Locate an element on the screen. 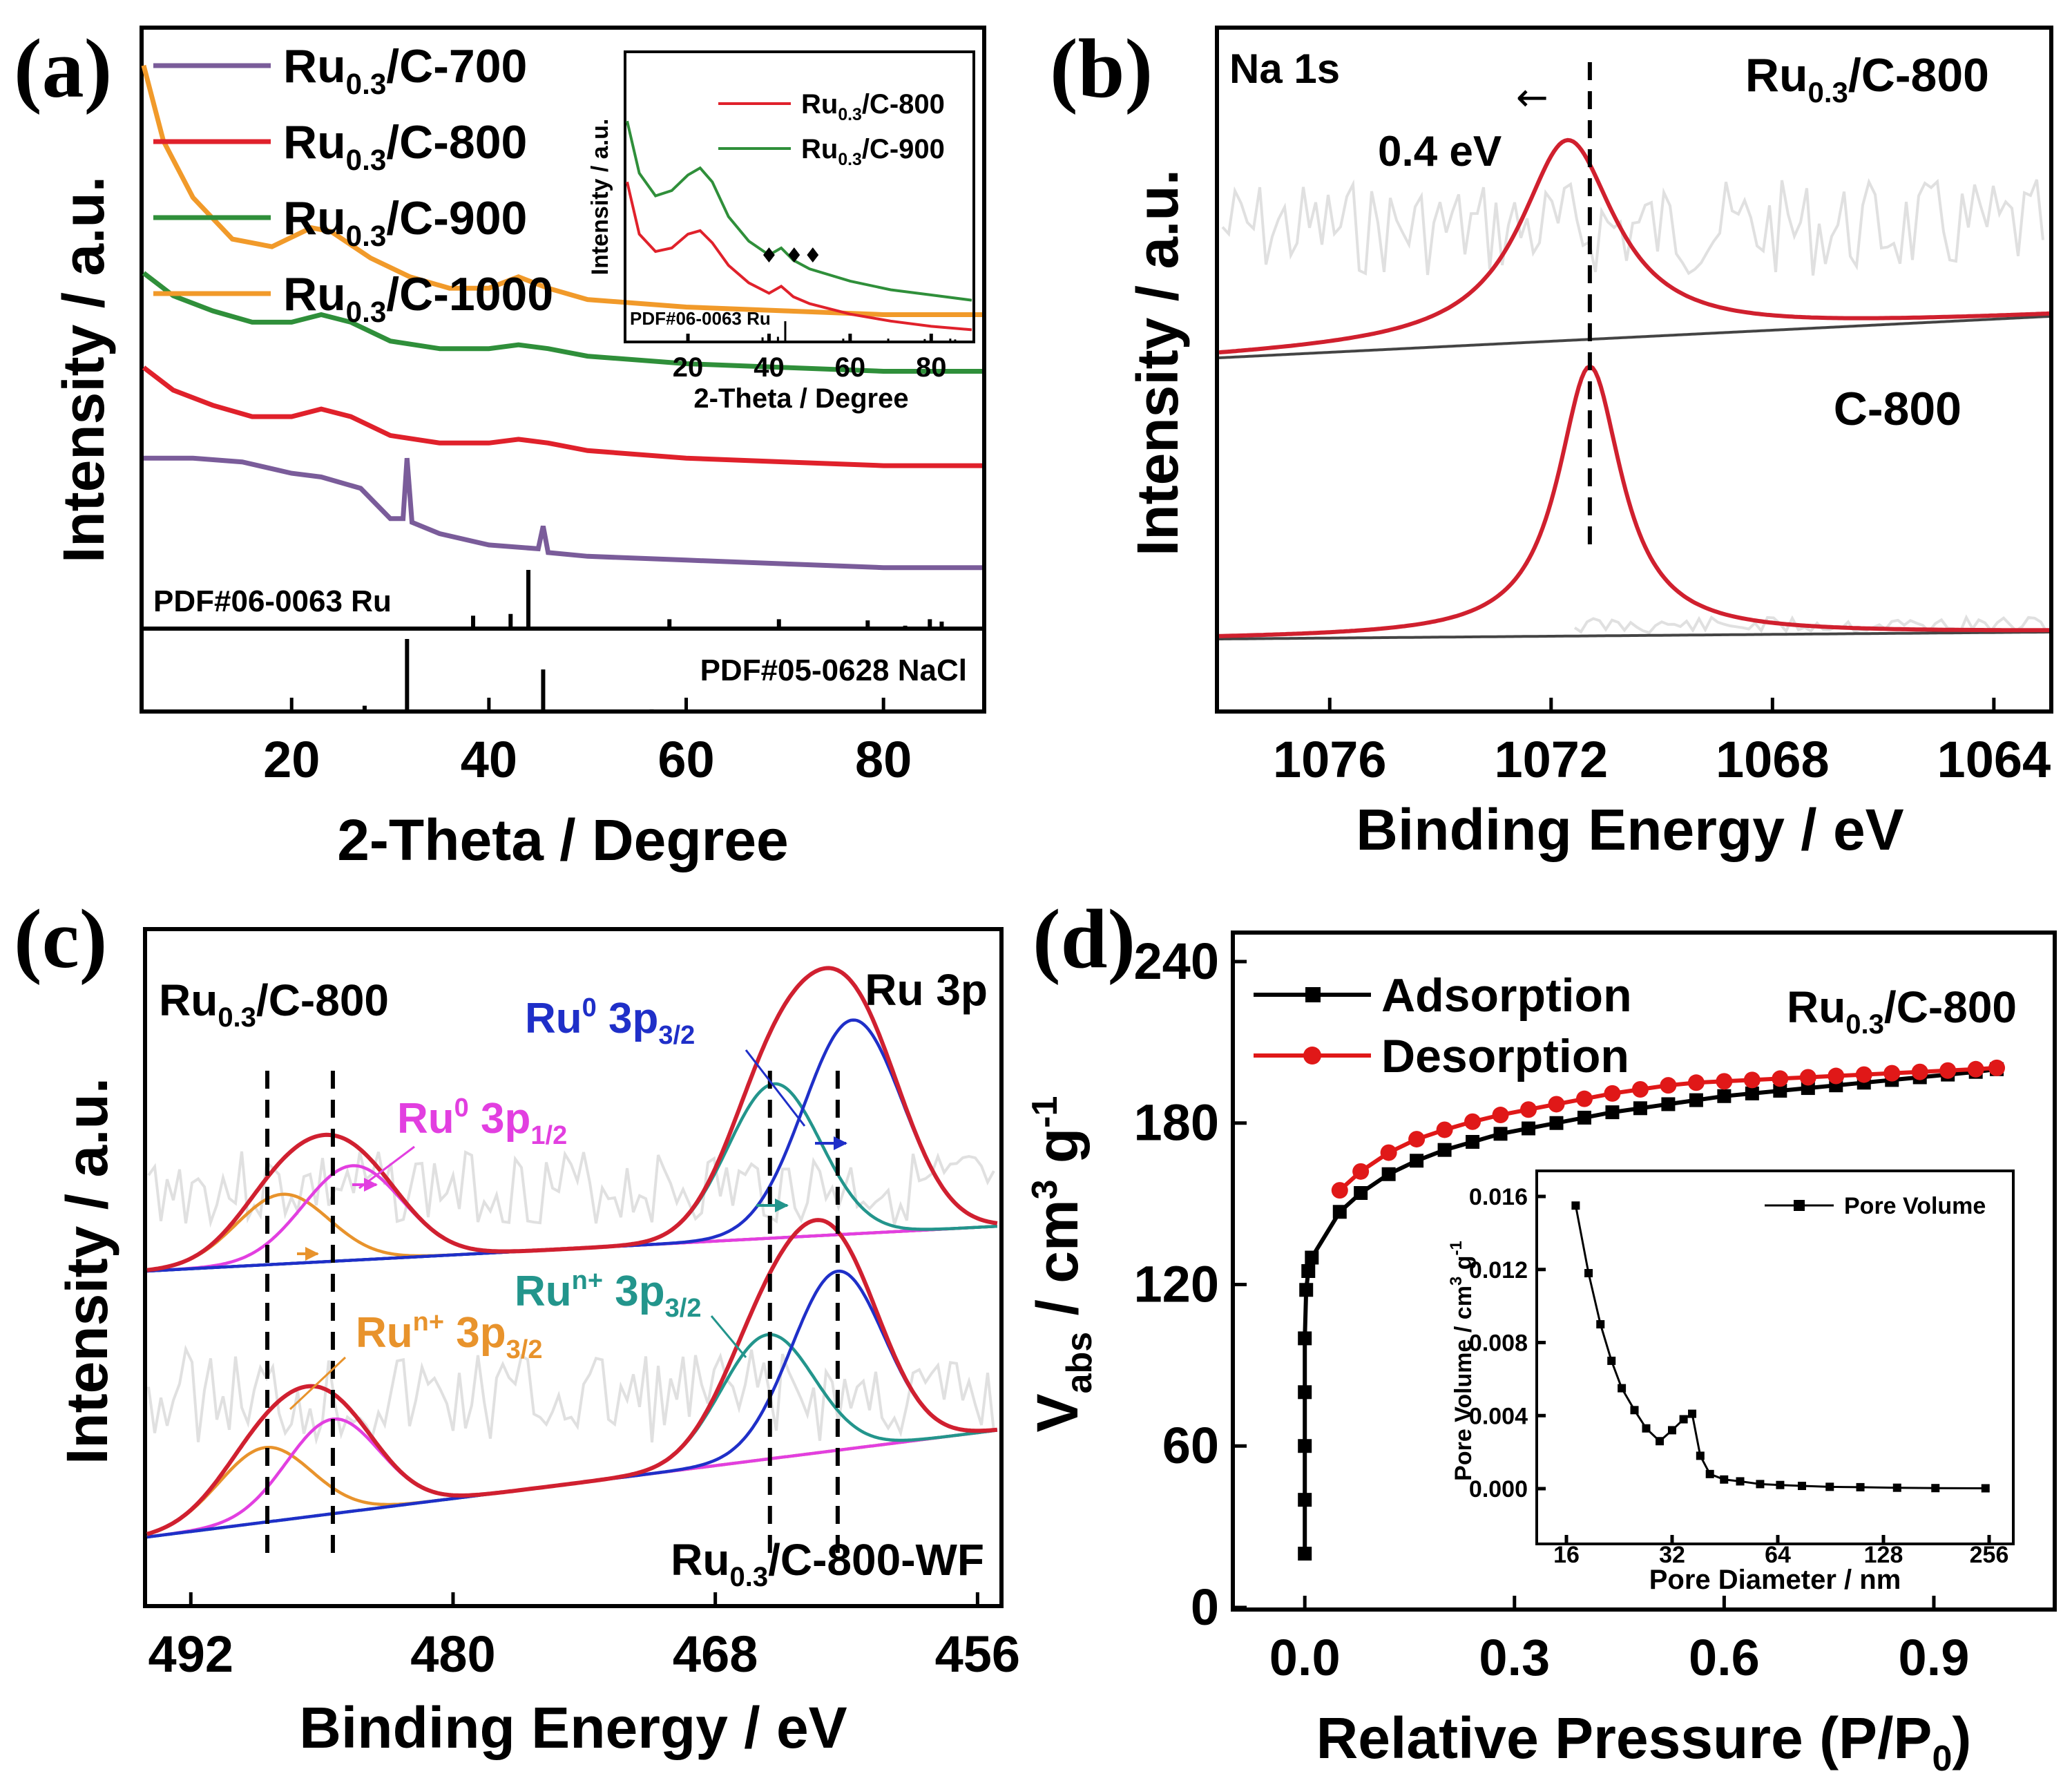  inset-x-tick-label-16: 16 is located at coordinates (1566, 1555).